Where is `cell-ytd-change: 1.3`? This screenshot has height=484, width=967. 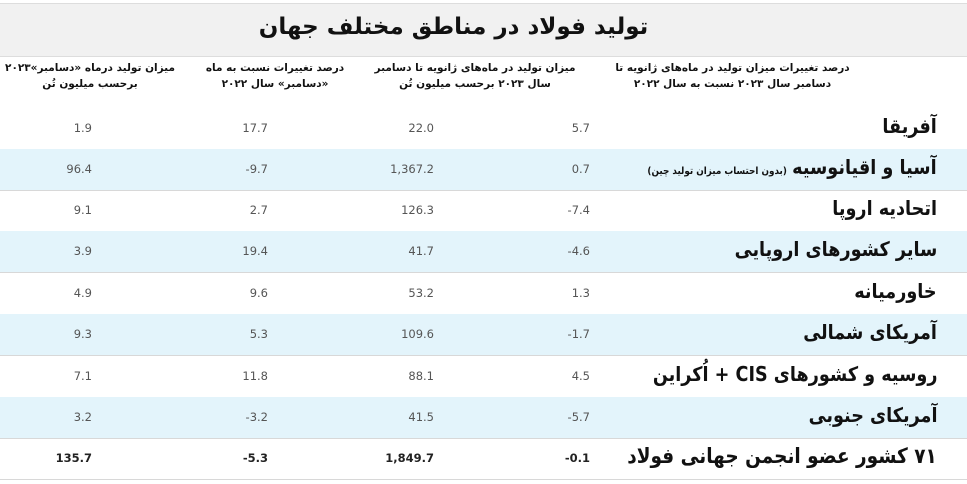
cell-ytd-change: 1.3 is located at coordinates (580, 293).